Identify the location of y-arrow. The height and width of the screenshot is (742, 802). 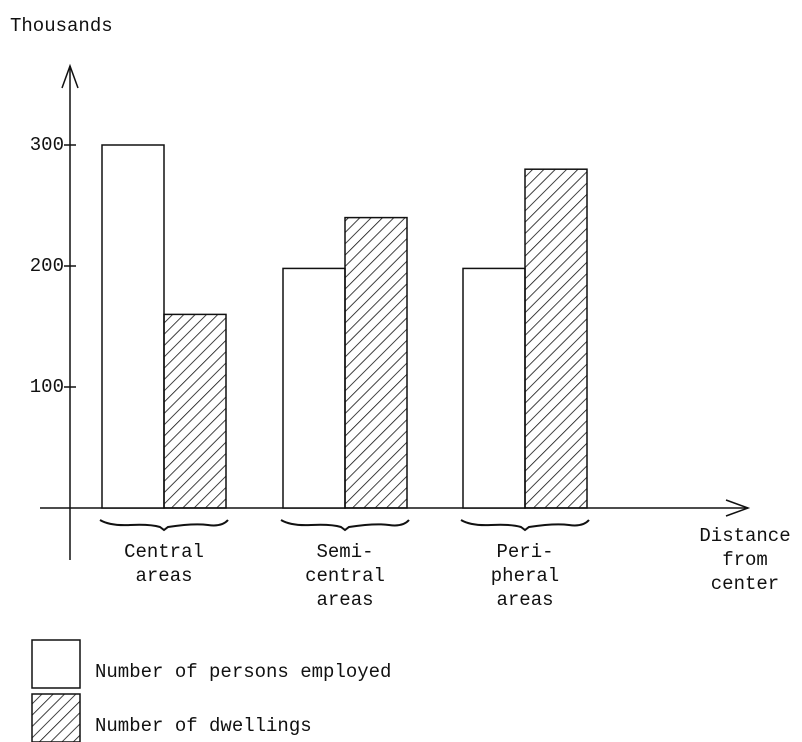
(70, 76).